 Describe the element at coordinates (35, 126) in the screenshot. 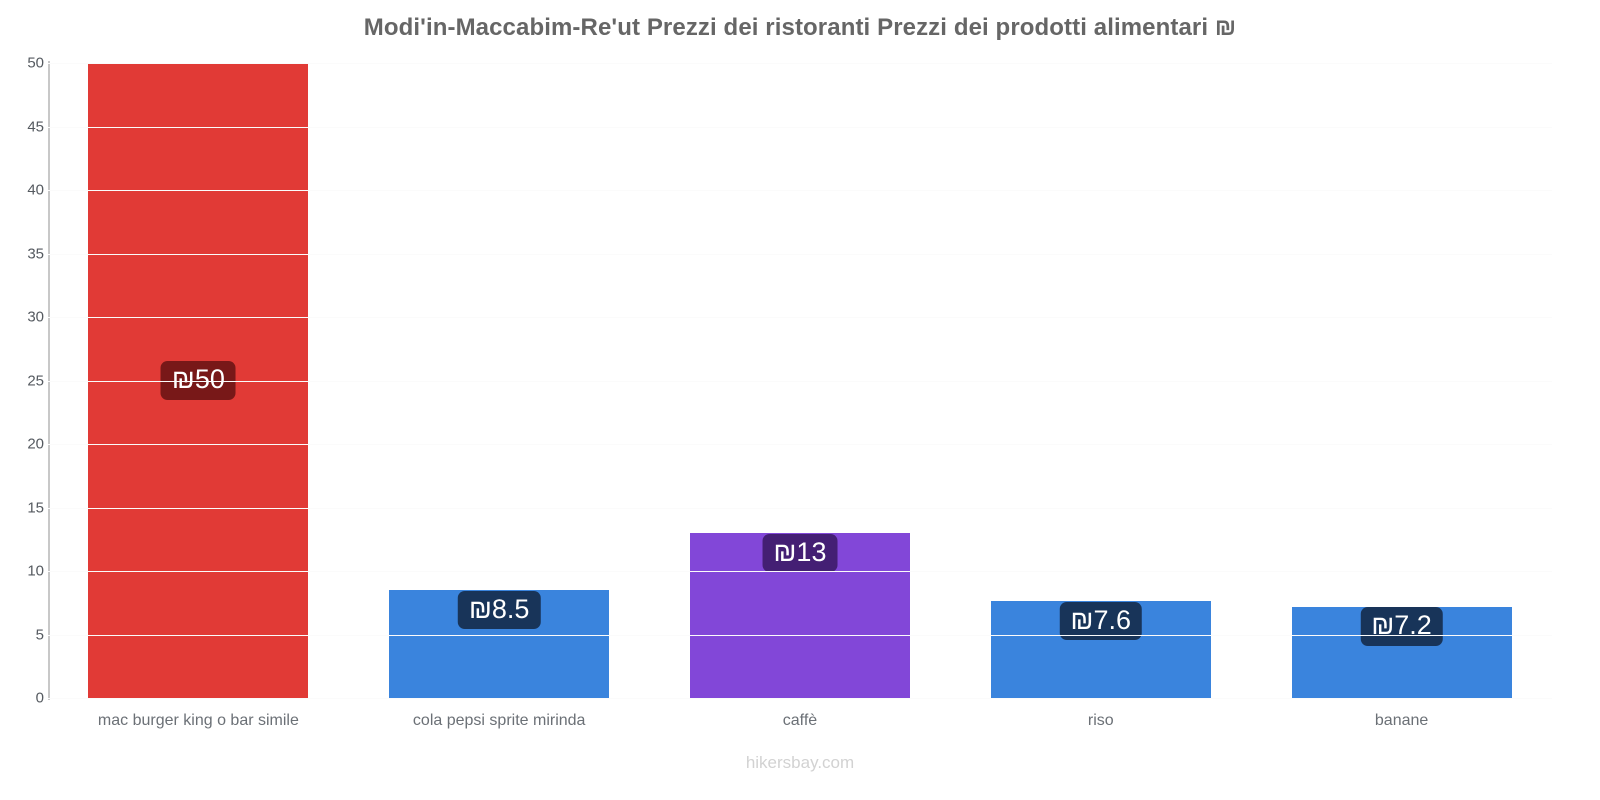

I see `y-axis-tick-label: 45` at that location.